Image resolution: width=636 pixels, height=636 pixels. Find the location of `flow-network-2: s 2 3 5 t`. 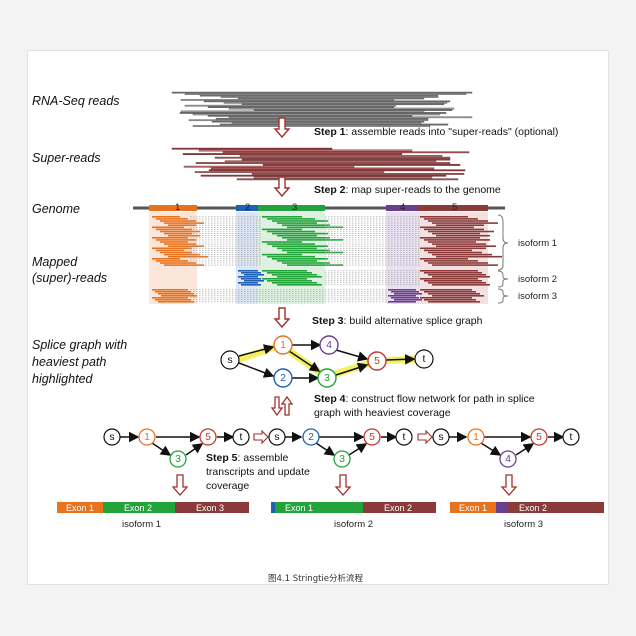

flow-network-2: s 2 3 5 t is located at coordinates (340, 448).